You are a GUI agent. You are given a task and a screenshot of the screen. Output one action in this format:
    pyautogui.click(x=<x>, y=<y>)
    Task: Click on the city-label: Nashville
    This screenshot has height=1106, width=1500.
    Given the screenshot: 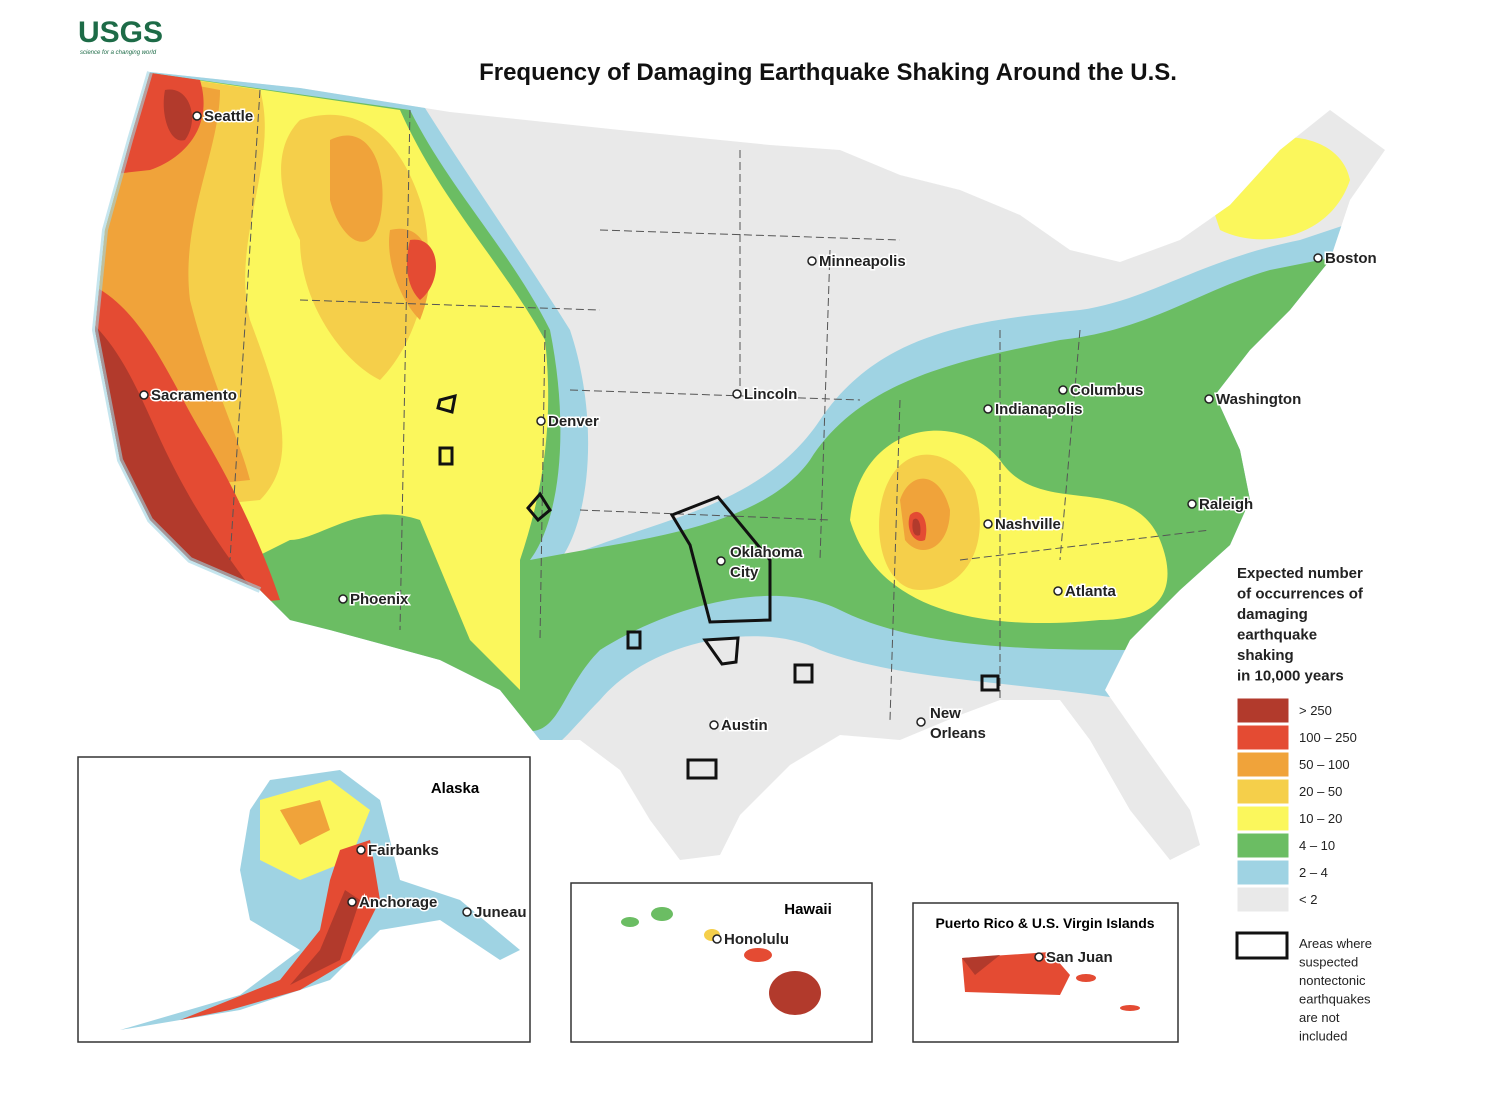 What is the action you would take?
    pyautogui.click(x=1028, y=524)
    